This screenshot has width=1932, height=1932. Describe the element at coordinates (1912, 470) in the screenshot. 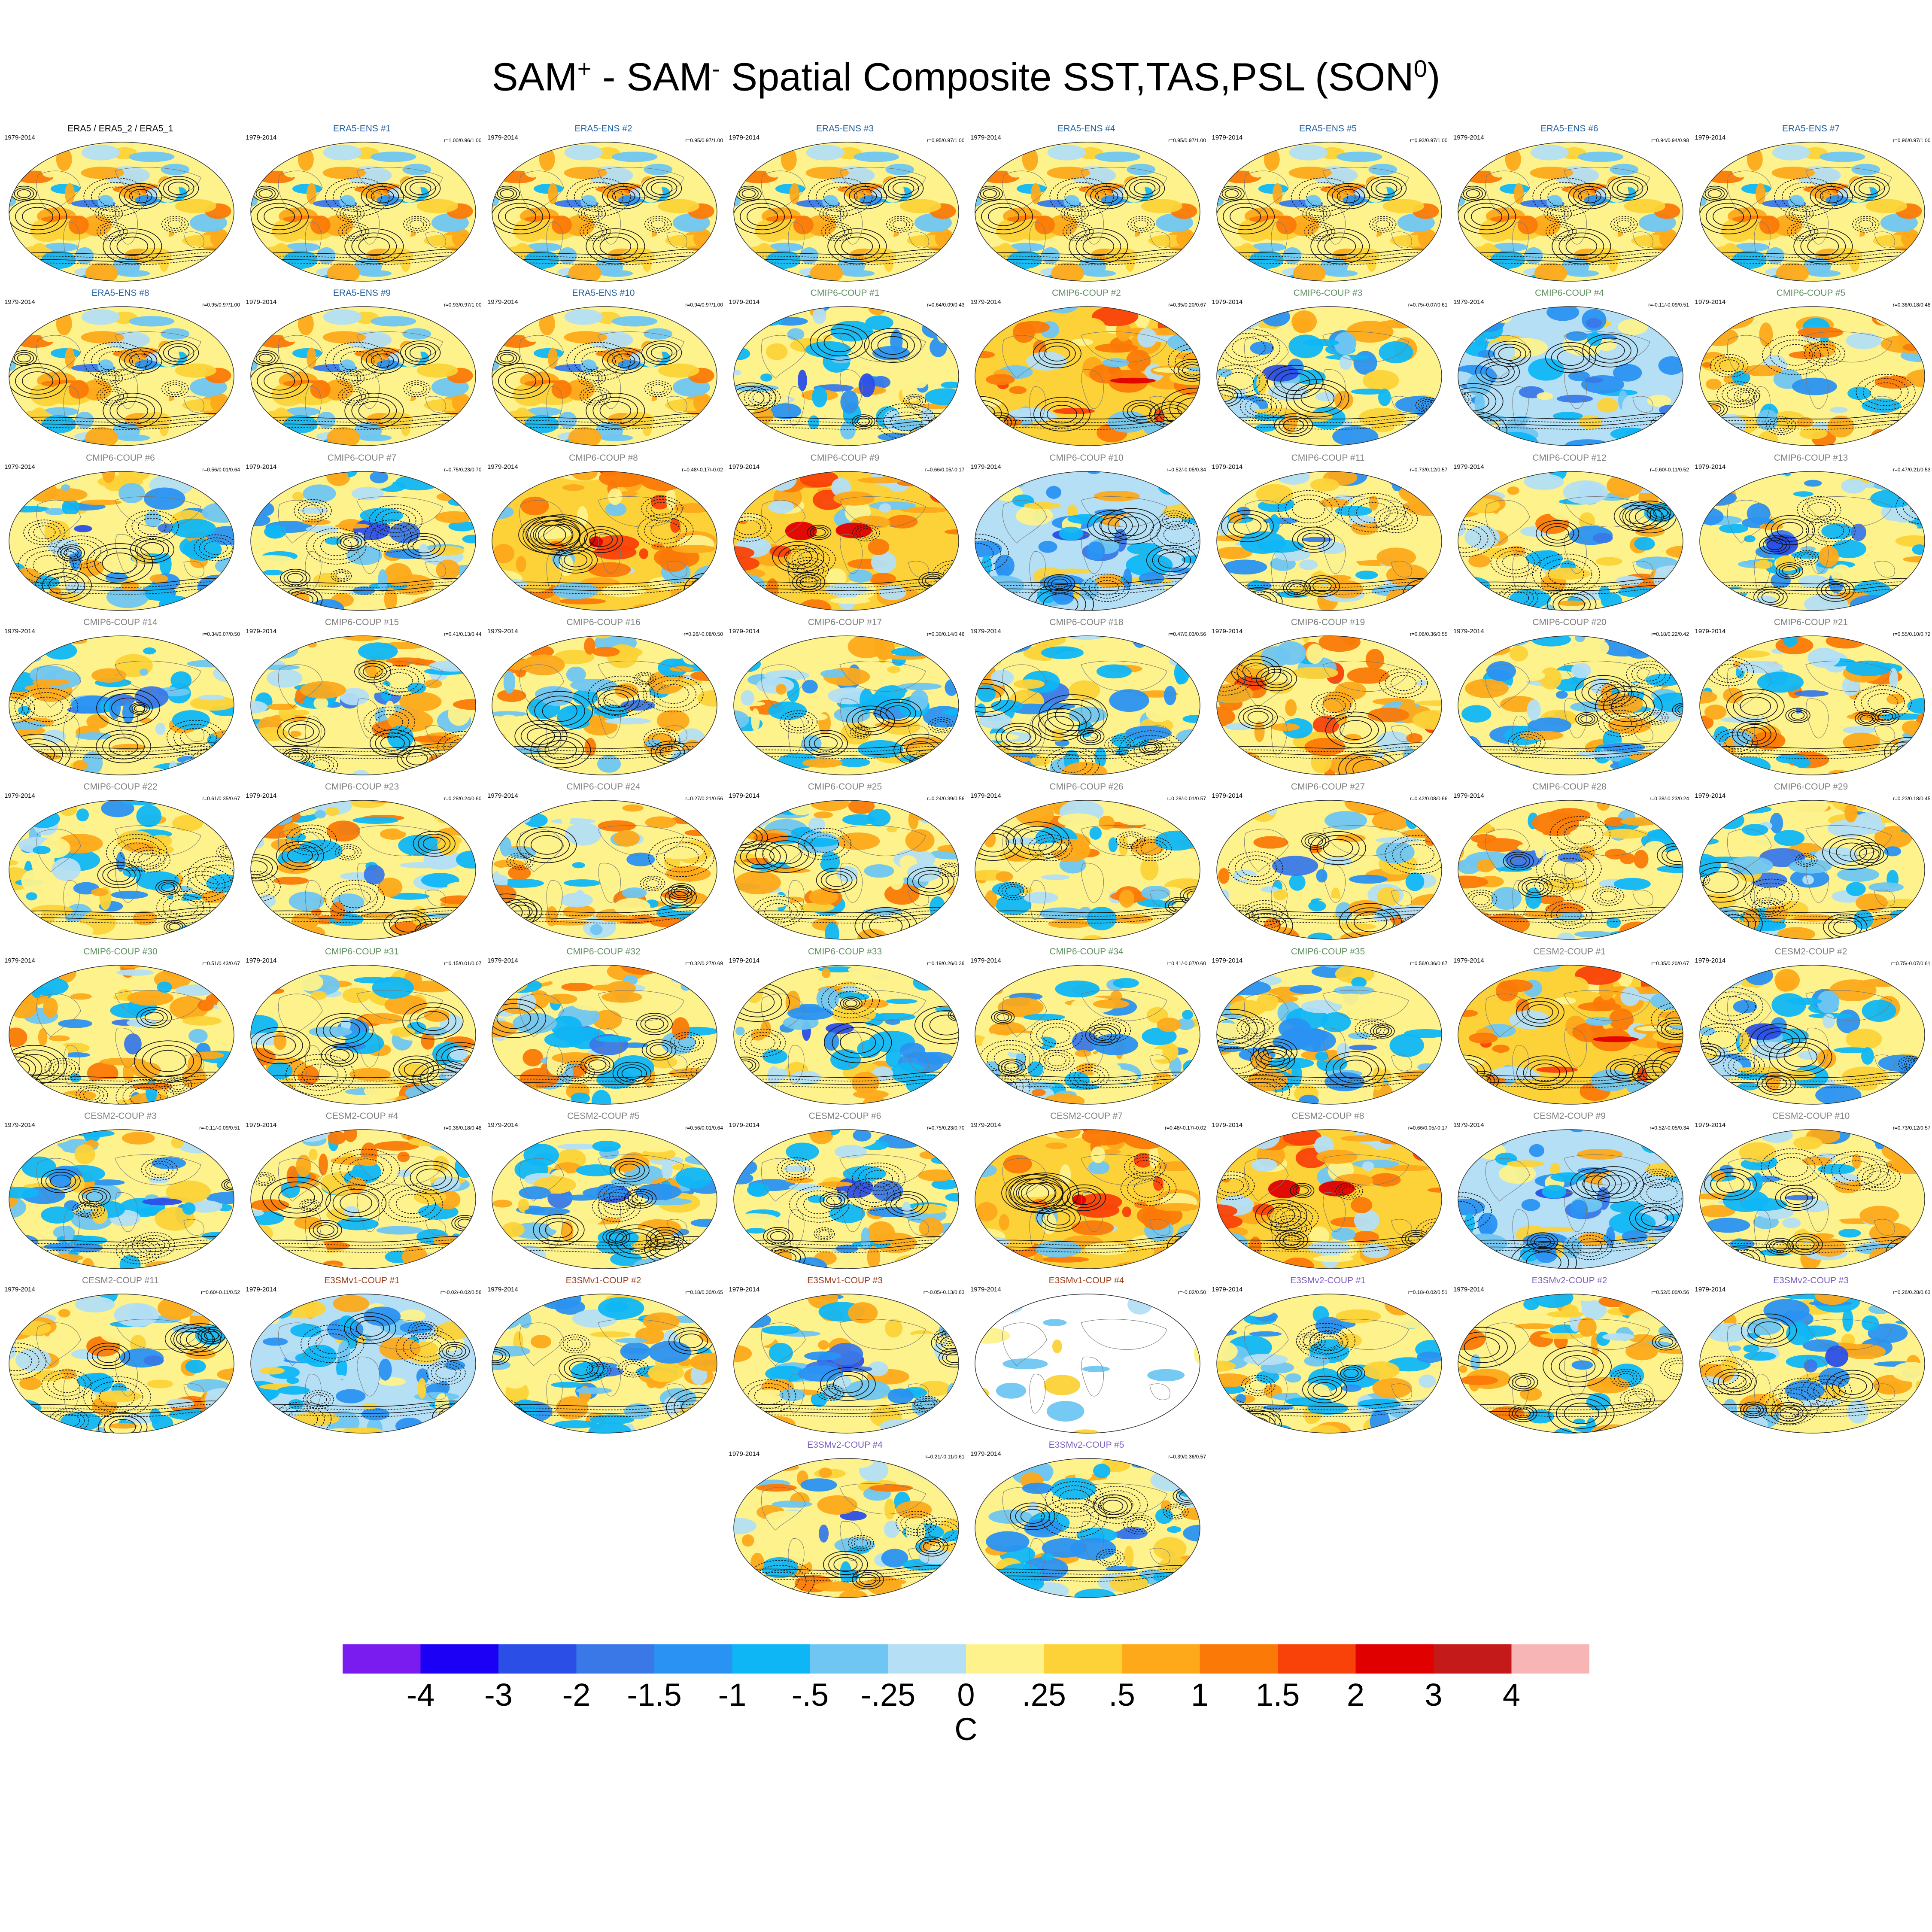

I see `pattern-correlation-label: r=0.47/0.21/0.53` at that location.